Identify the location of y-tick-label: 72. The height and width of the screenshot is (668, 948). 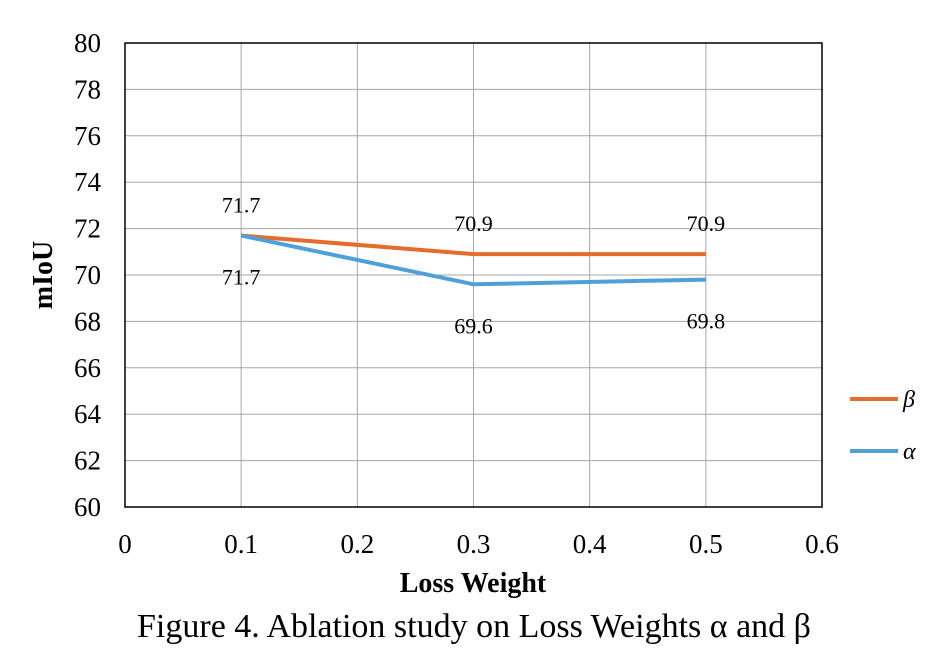
(87, 229).